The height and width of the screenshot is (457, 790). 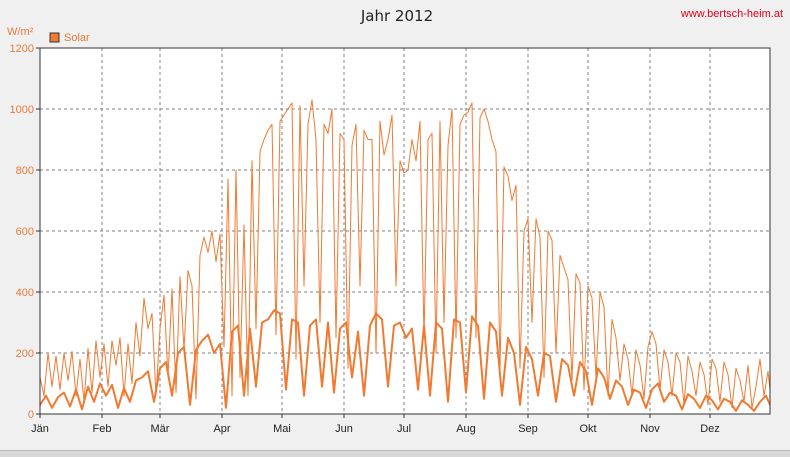 I want to click on legend: Solar, so click(x=69, y=38).